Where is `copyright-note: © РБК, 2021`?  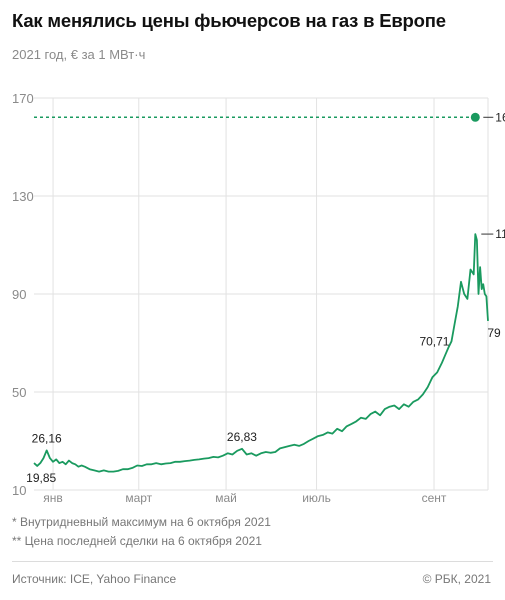 copyright-note: © РБК, 2021 is located at coordinates (456, 579).